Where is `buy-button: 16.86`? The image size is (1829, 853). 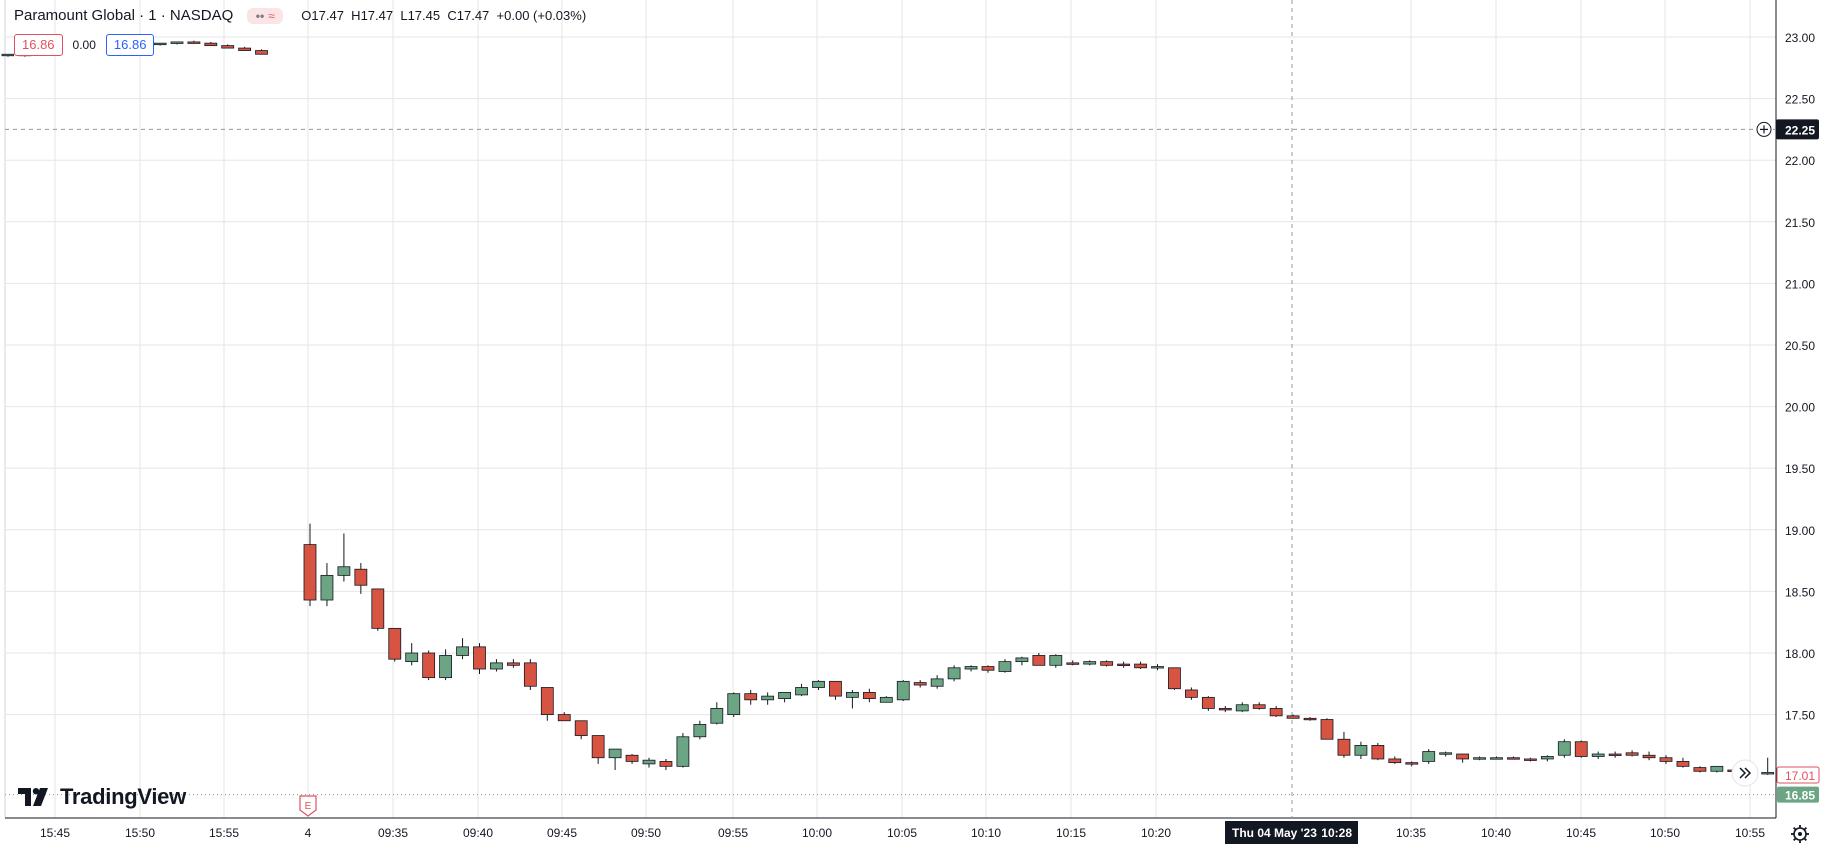 buy-button: 16.86 is located at coordinates (130, 45).